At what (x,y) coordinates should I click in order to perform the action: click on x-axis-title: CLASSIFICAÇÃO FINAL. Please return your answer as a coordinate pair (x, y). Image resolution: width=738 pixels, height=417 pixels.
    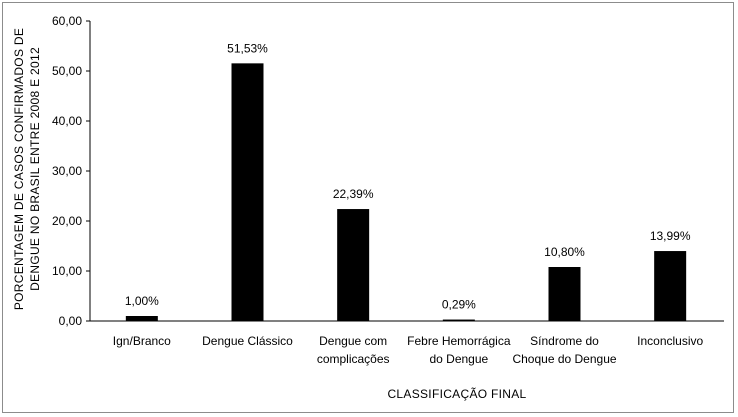
    Looking at the image, I should click on (456, 394).